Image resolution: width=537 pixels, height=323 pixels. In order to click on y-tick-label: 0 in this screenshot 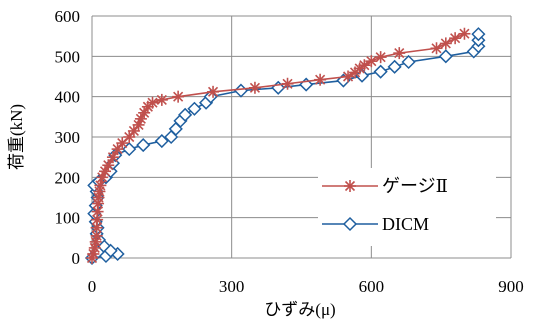, I will do `click(76, 258)`.